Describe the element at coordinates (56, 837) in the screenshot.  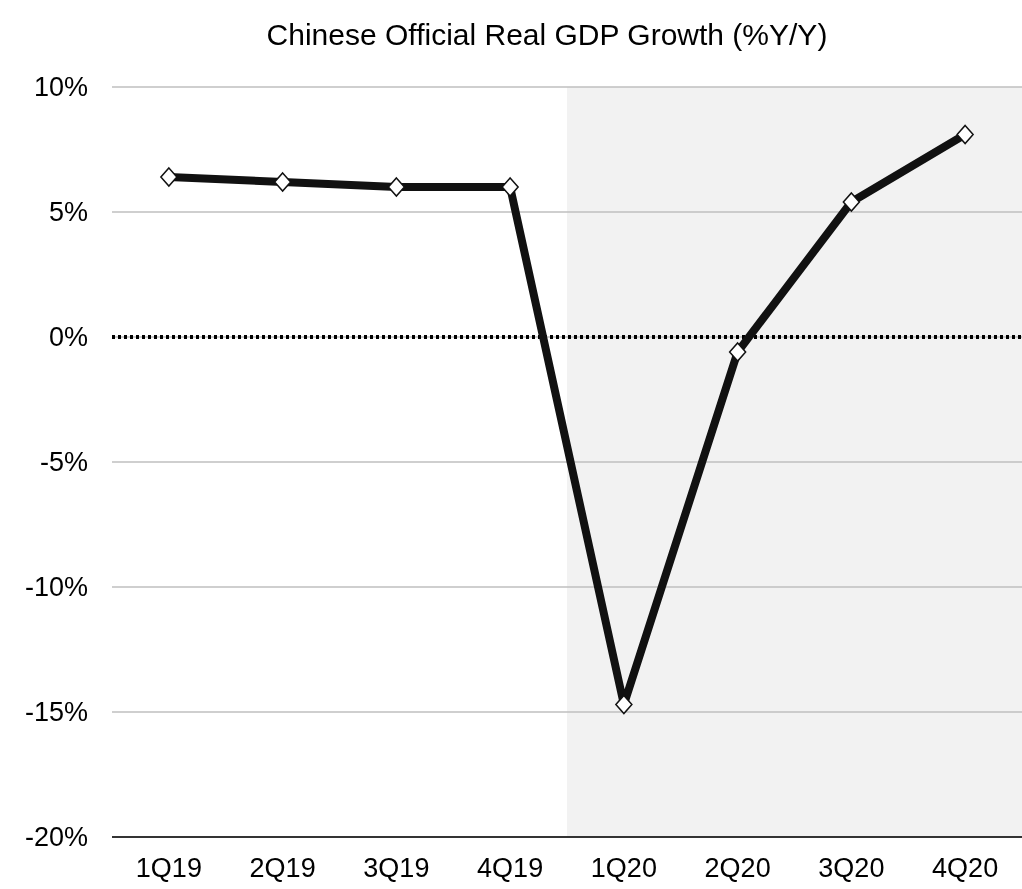
I see `y-tick-label: -20%` at that location.